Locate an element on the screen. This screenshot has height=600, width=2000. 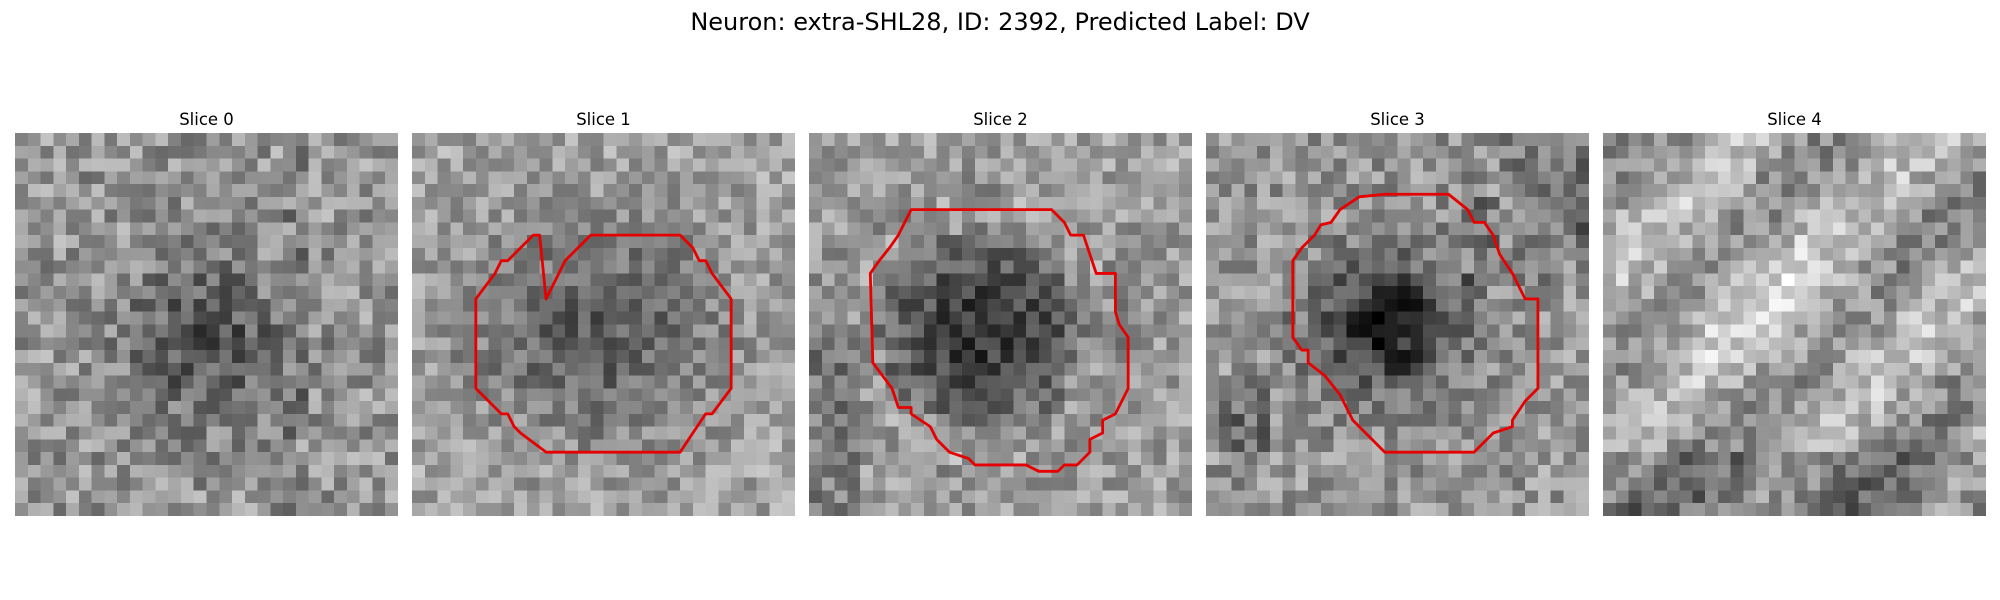
slice-title: Slice 3 is located at coordinates (1397, 119).